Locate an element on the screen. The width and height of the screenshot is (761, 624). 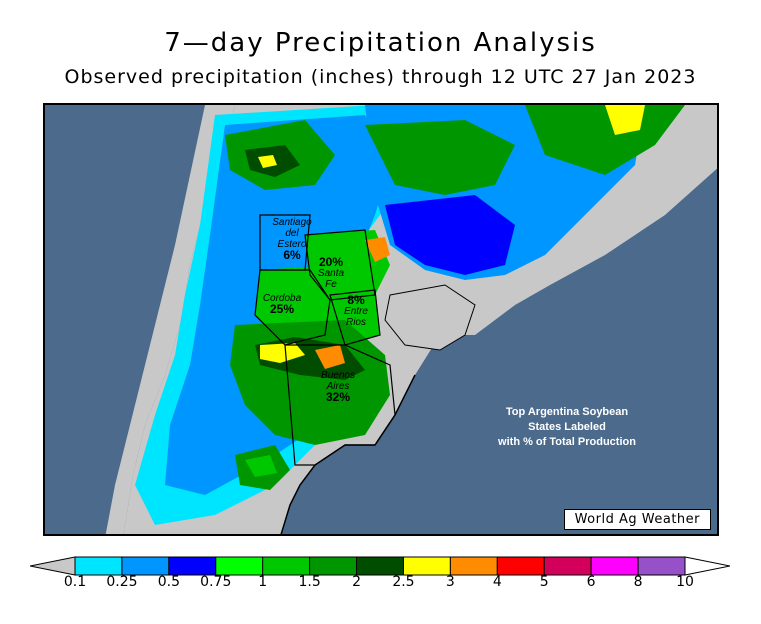
precip-south-inner is located at coordinates (261, 466).